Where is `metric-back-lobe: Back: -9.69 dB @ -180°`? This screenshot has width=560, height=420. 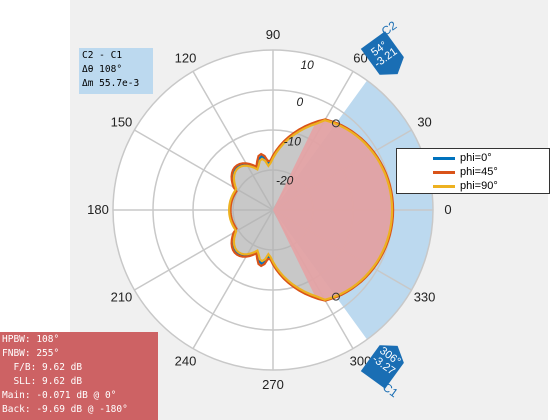
metric-back-lobe: Back: -9.69 dB @ -180° is located at coordinates (65, 409).